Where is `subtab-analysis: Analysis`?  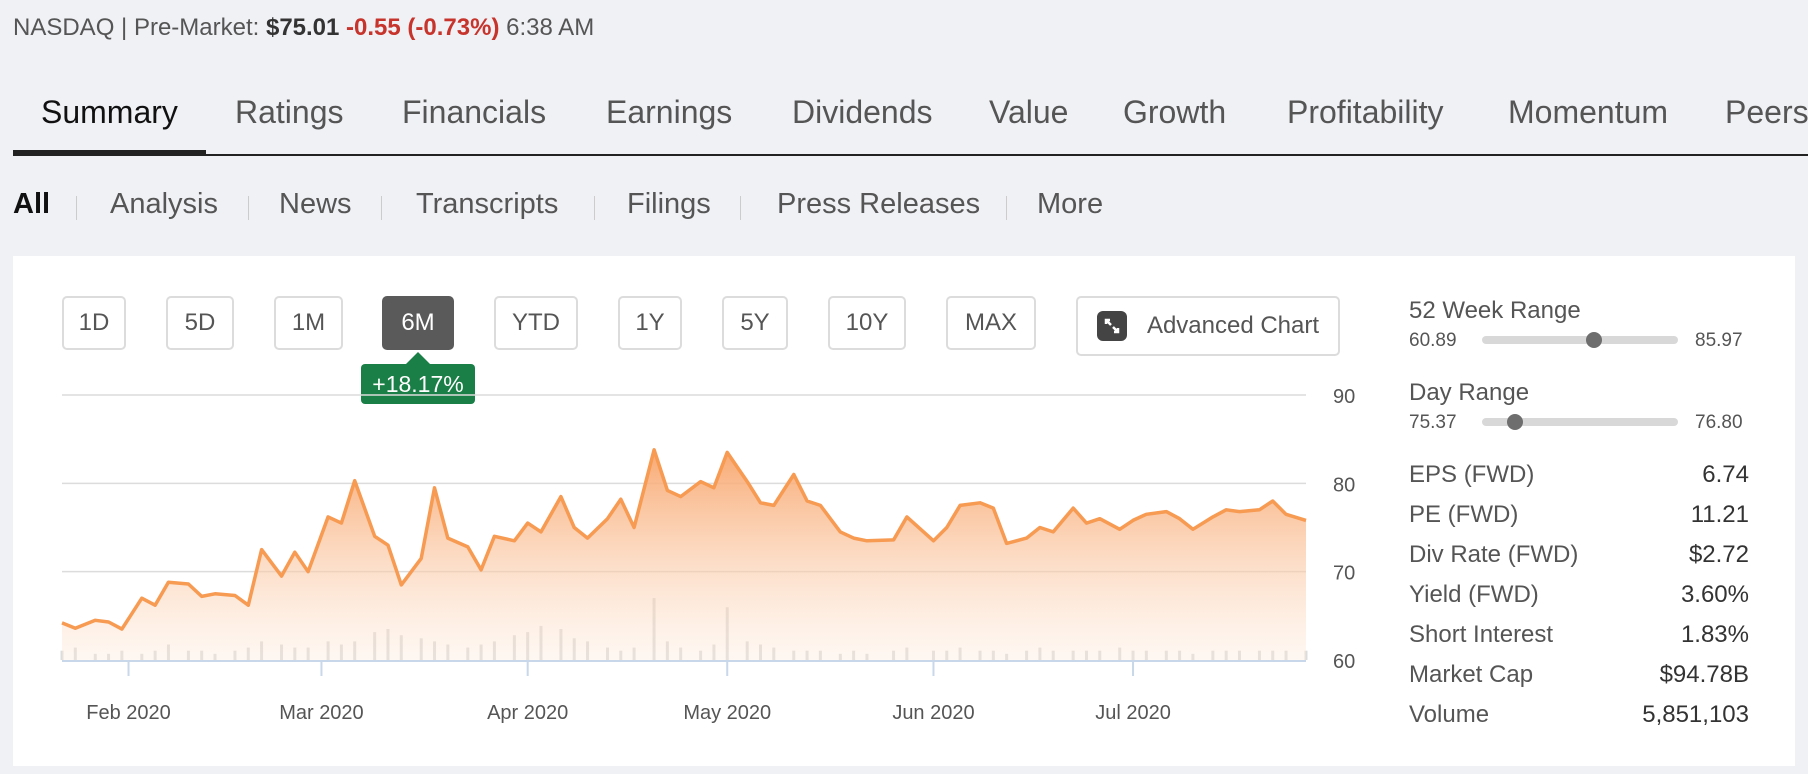 subtab-analysis: Analysis is located at coordinates (164, 204).